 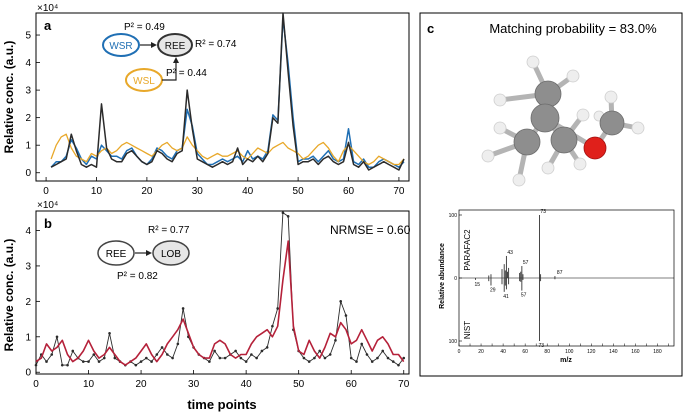 I want to click on ree-node-b, so click(x=116, y=253).